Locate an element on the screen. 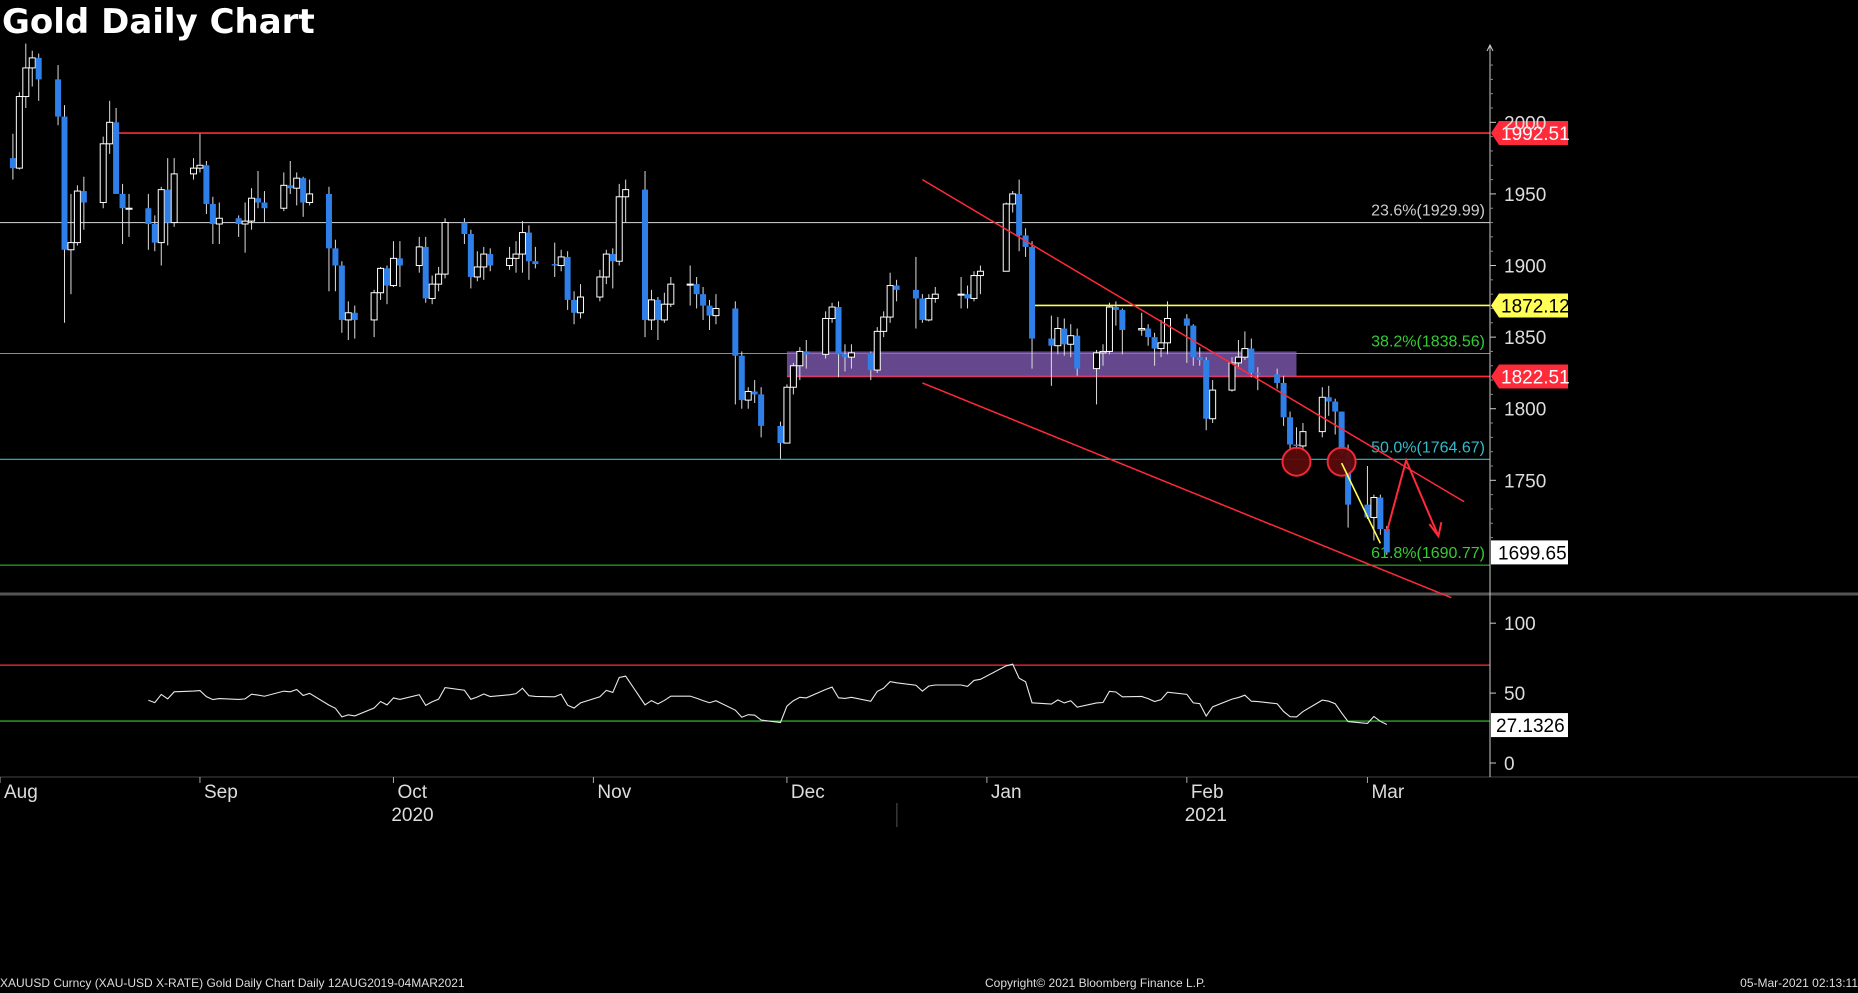  rsi-tick-label: 100 is located at coordinates (1520, 624).